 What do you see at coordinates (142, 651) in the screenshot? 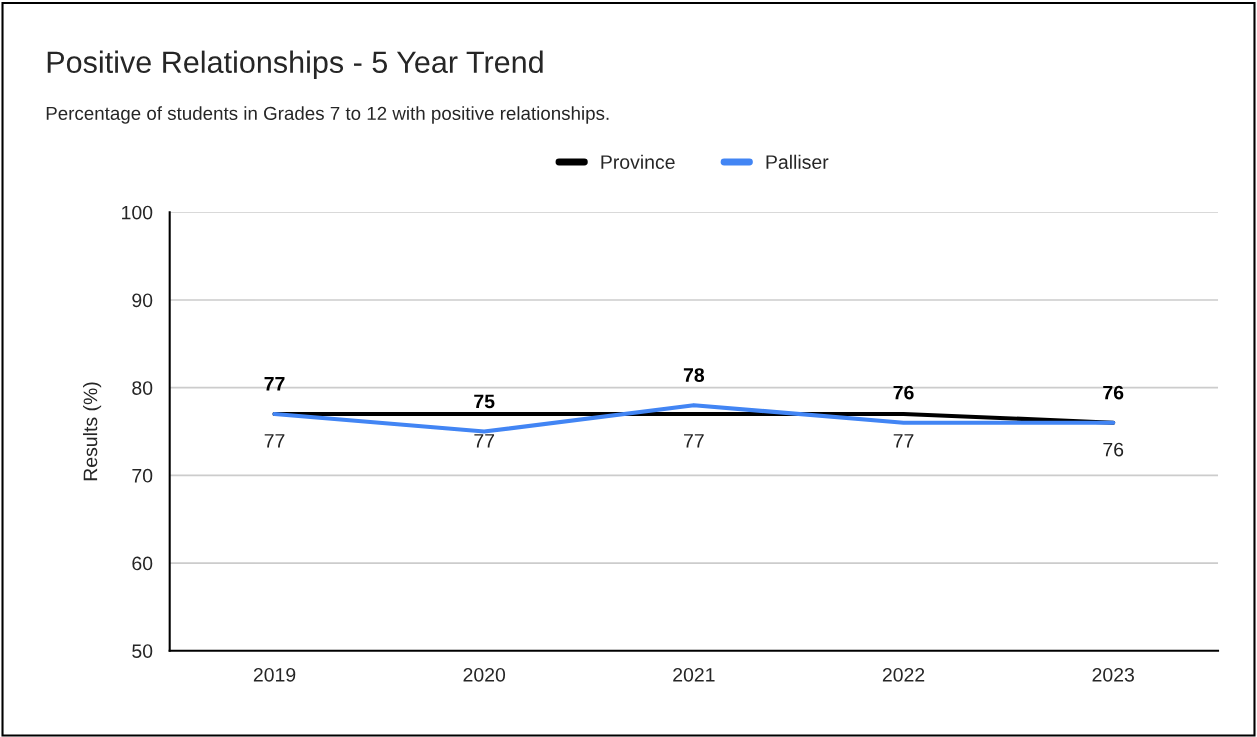
I see `y-tick-label: 50` at bounding box center [142, 651].